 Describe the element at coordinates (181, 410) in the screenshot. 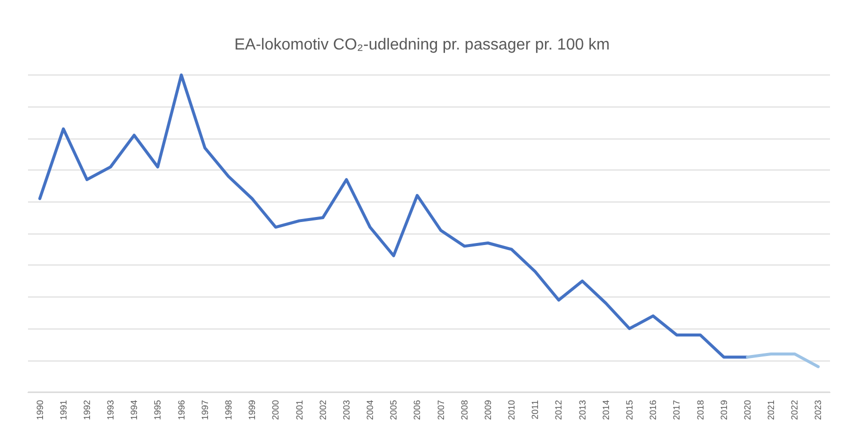

I see `x-tick-label: 1996` at that location.